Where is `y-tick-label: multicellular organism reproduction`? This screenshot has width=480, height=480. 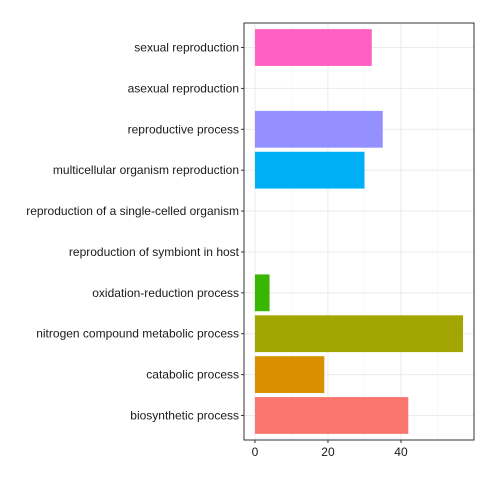
y-tick-label: multicellular organism reproduction is located at coordinates (146, 170).